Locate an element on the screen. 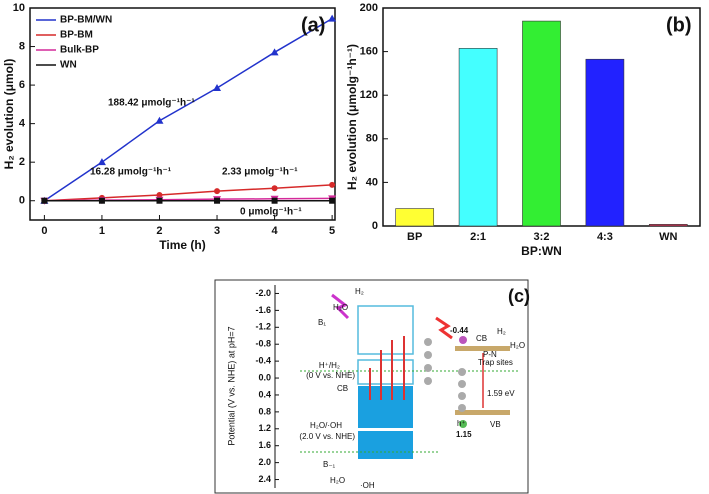 This screenshot has height=494, width=709. label: VB is located at coordinates (495, 424).